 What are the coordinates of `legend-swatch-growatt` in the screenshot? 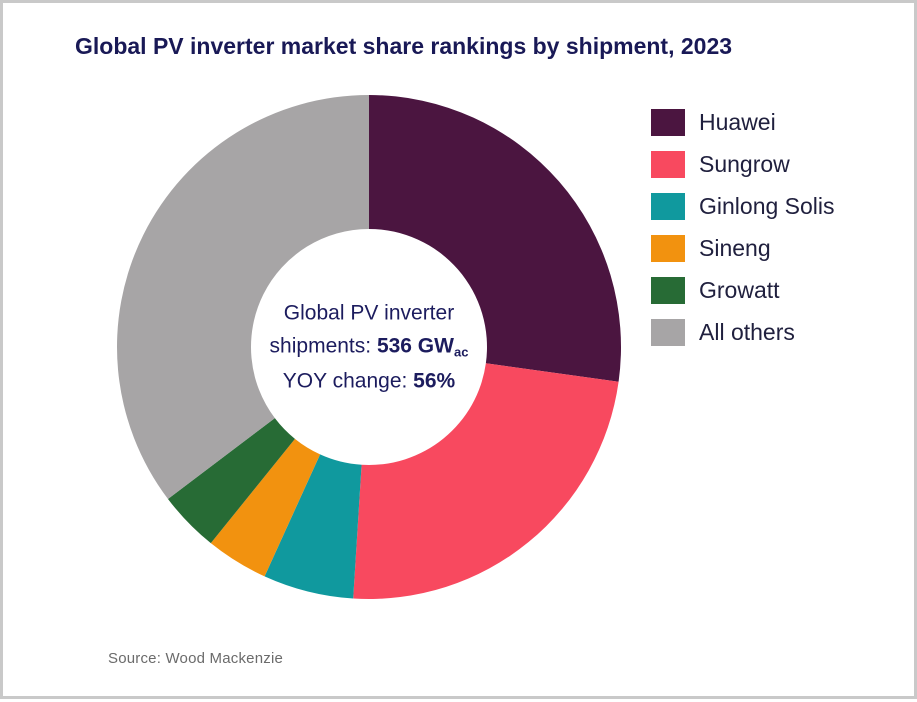 It's located at (668, 290).